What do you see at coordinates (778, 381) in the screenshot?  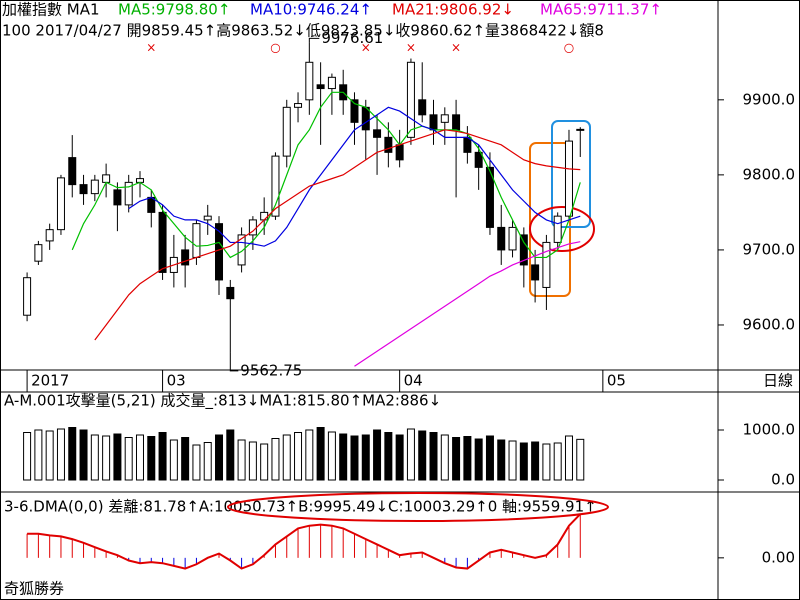 I see `period-label: 日線` at bounding box center [778, 381].